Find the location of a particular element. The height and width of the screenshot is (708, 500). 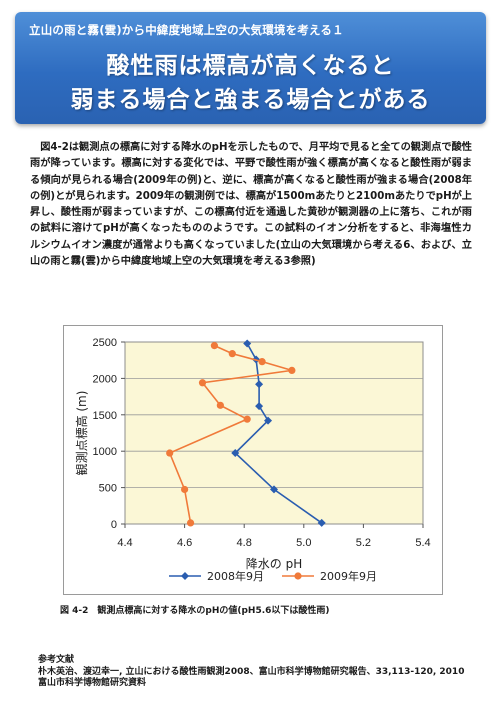

reference-line-2: 富山市科学博物館研究資料 is located at coordinates (92, 683).